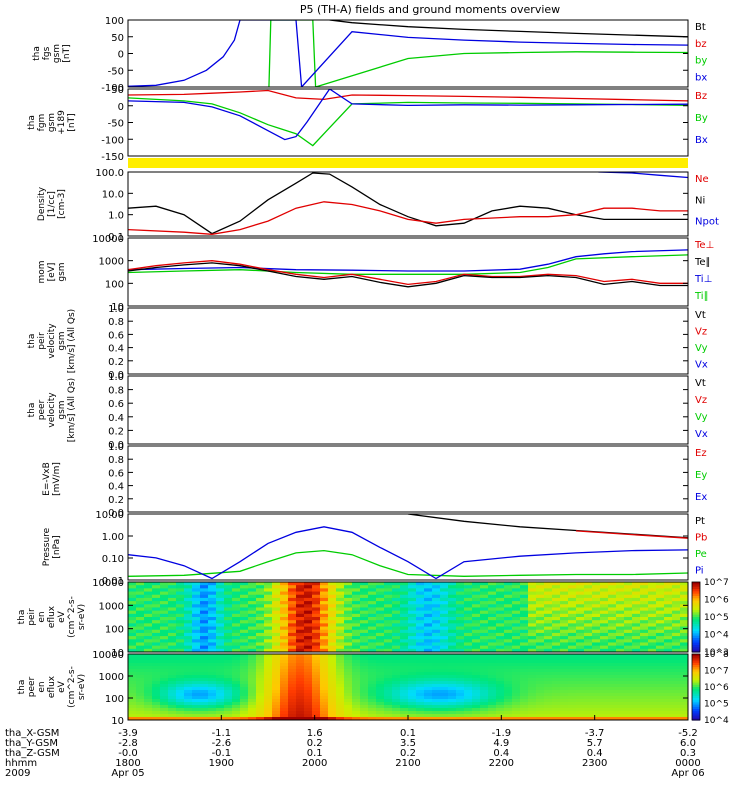 Image resolution: width=750 pixels, height=800 pixels. What do you see at coordinates (701, 475) in the screenshot?
I see `legend-entry: Ey` at bounding box center [701, 475].